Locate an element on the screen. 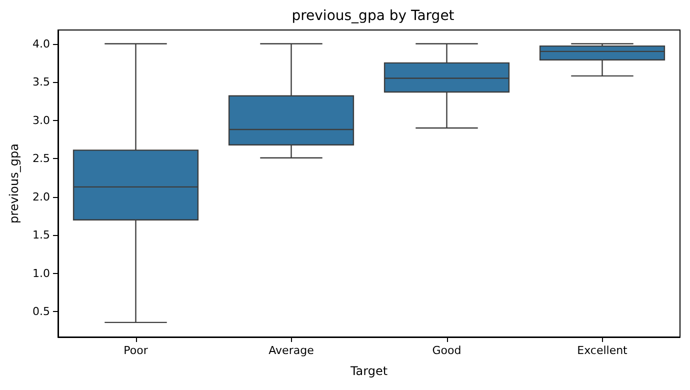  x-tick-label: Excellent is located at coordinates (602, 350).